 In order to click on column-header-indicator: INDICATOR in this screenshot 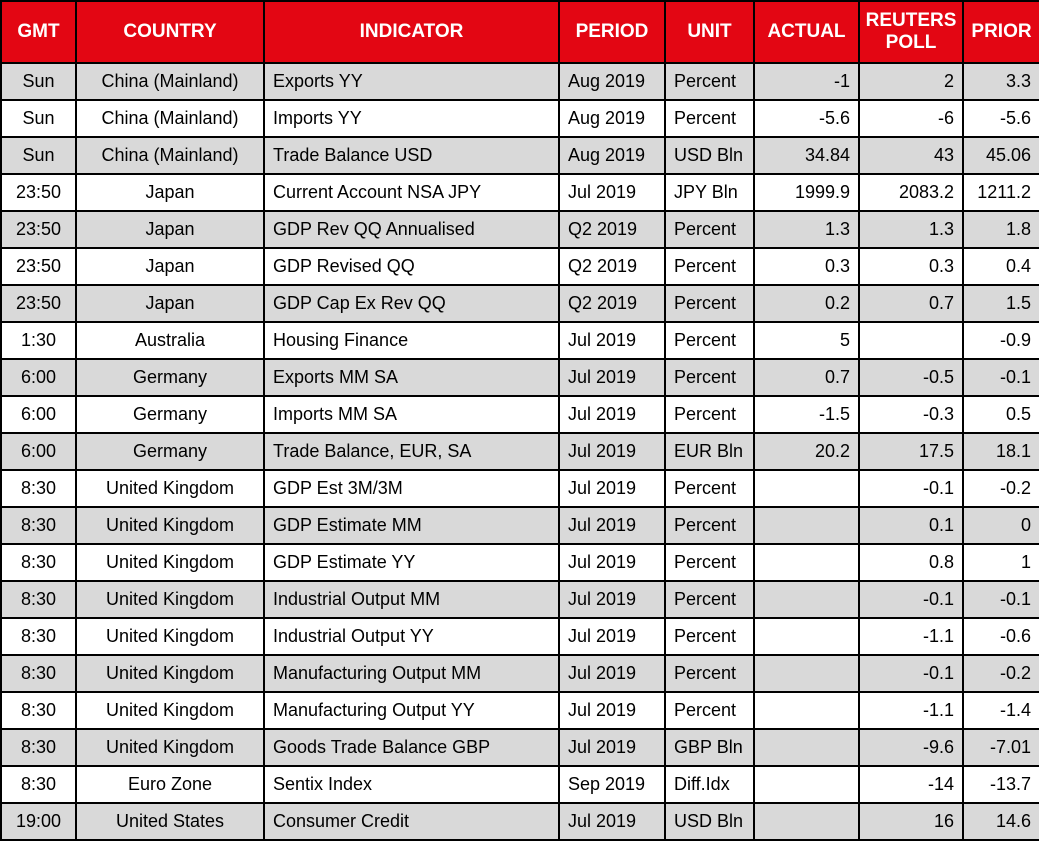, I will do `click(411, 32)`.